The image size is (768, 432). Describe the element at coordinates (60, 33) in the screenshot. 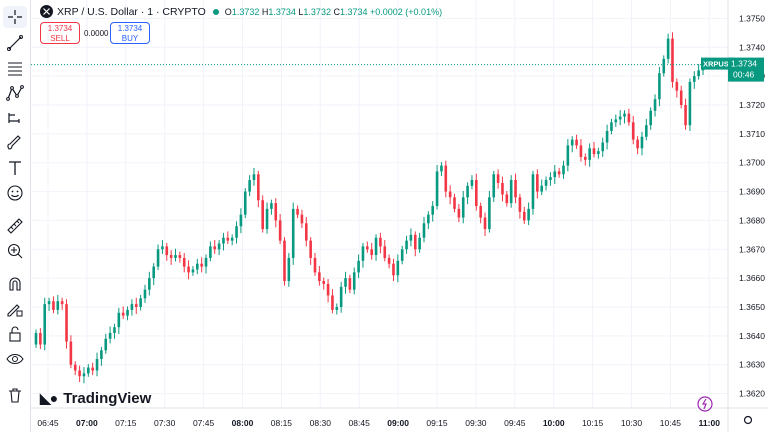

I see `sell-button: 1.3734 SELL` at that location.